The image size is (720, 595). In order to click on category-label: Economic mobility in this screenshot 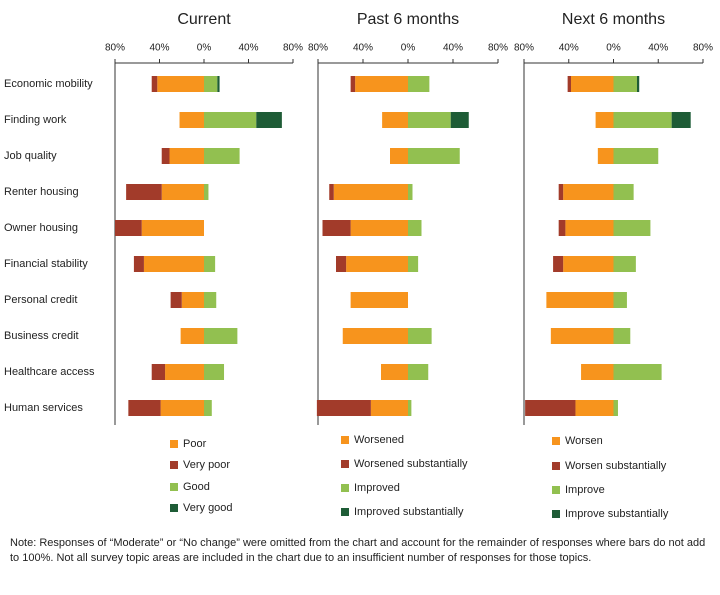, I will do `click(48, 84)`.